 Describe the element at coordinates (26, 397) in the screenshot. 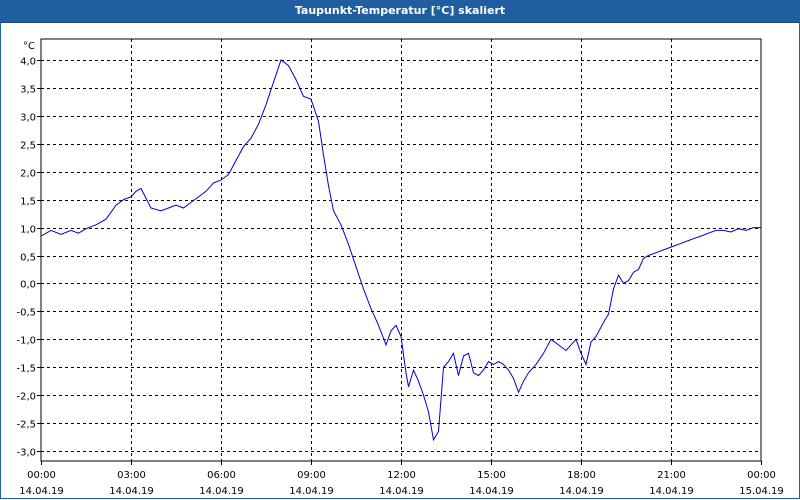

I see `y-tick-label: -2,0` at that location.